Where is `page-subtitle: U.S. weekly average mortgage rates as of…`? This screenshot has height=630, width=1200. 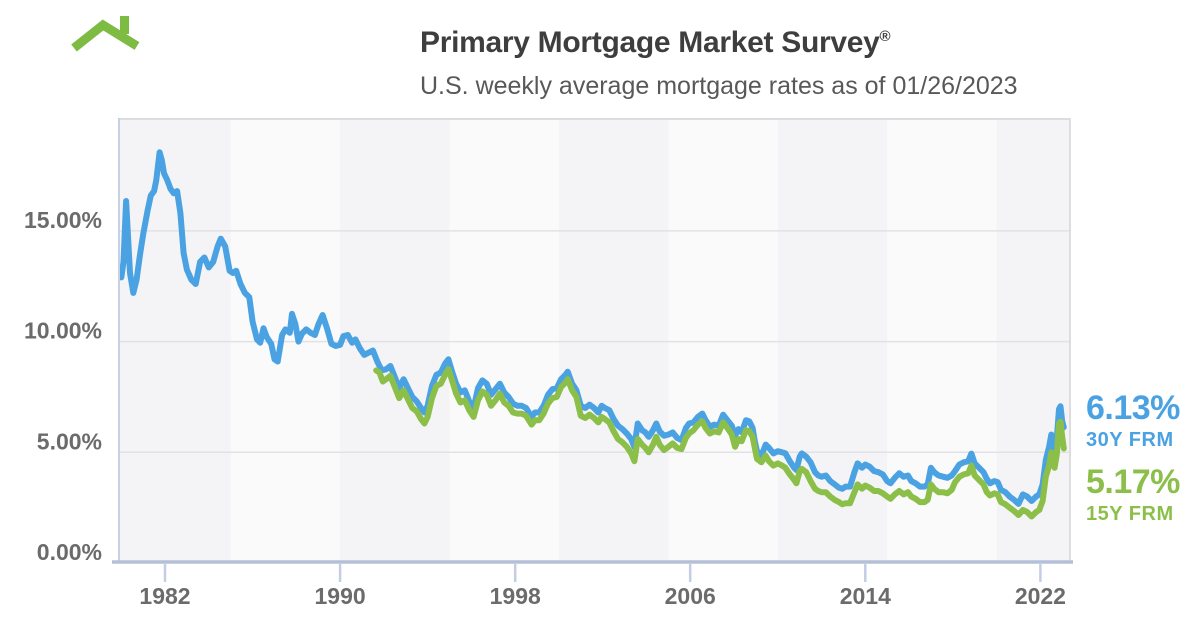
page-subtitle: U.S. weekly average mortgage rates as of… is located at coordinates (719, 86).